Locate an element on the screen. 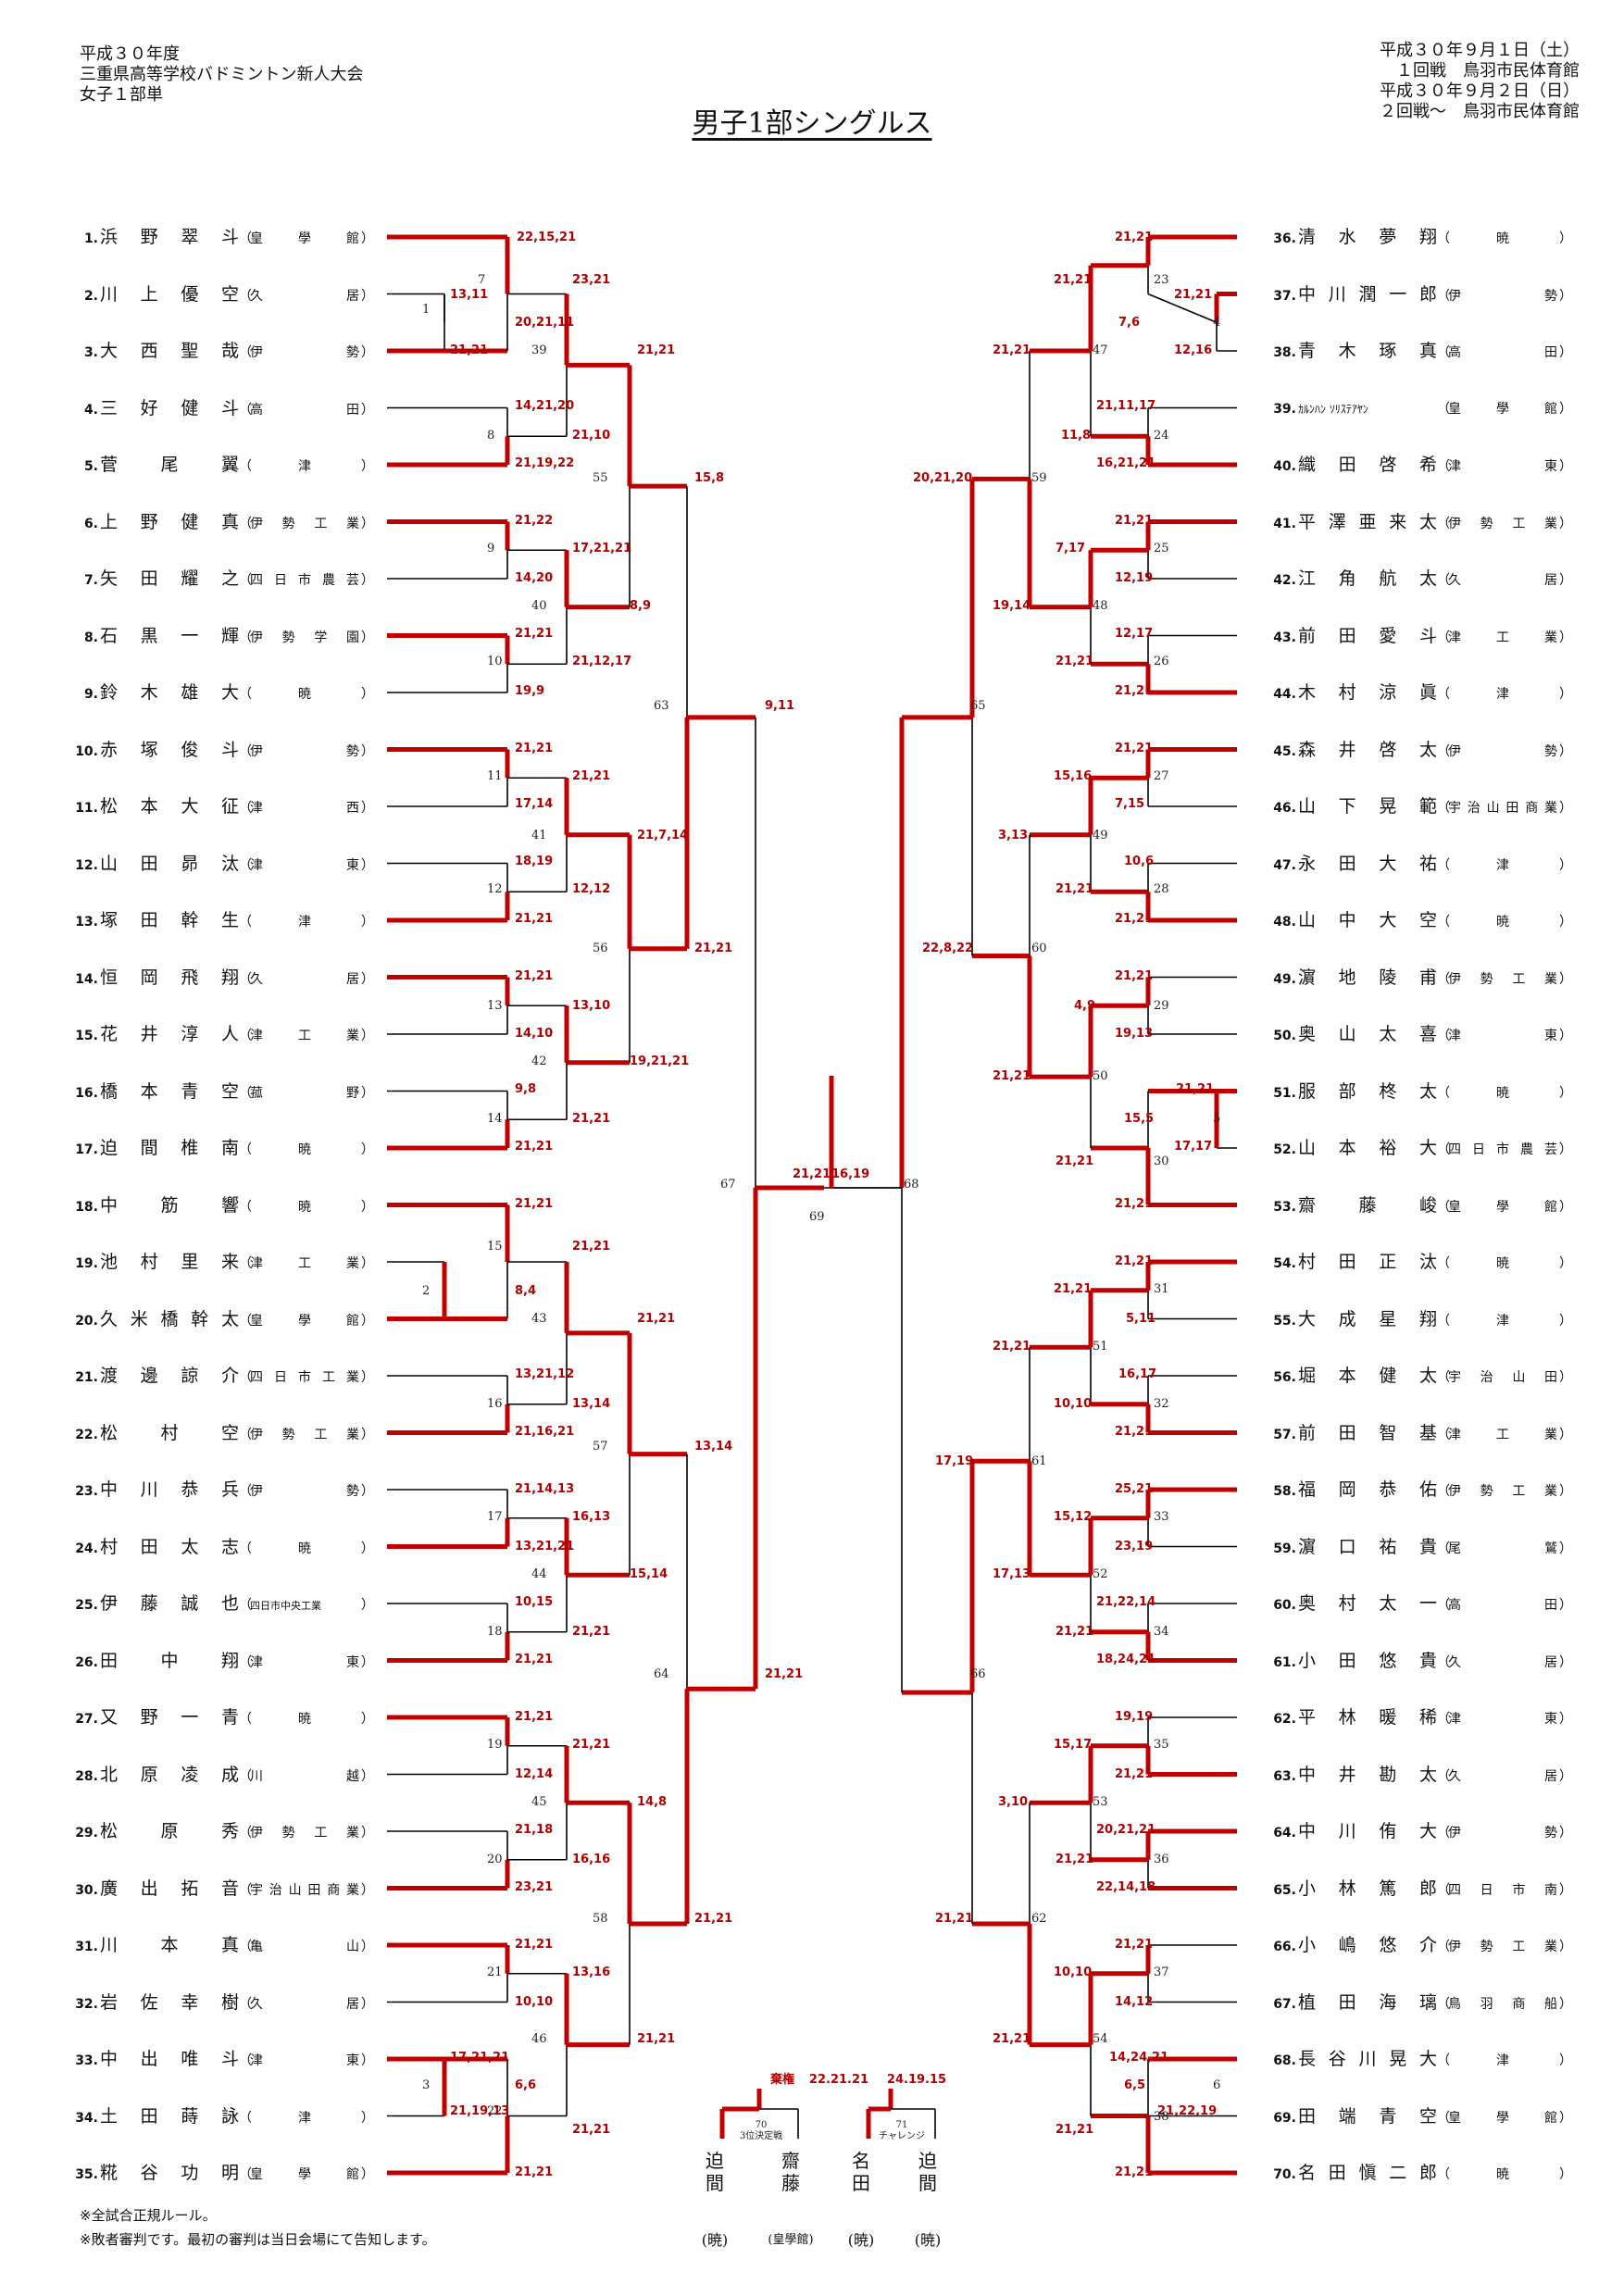  player-seed: 41. is located at coordinates (1284, 523).